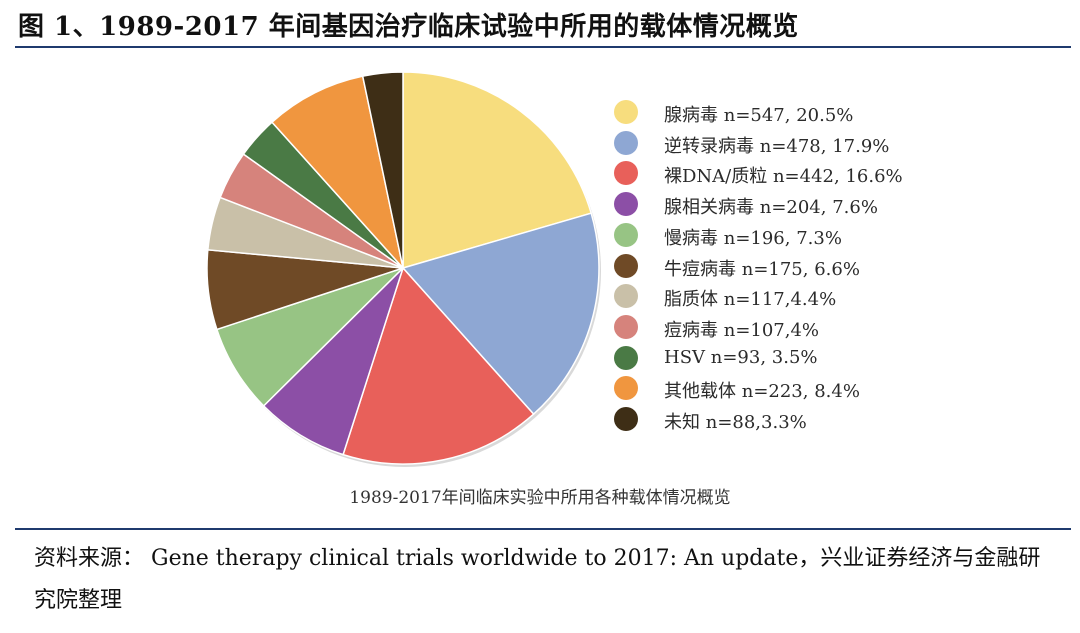 This screenshot has width=1080, height=633. What do you see at coordinates (543, 529) in the screenshot?
I see `bottom-divider` at bounding box center [543, 529].